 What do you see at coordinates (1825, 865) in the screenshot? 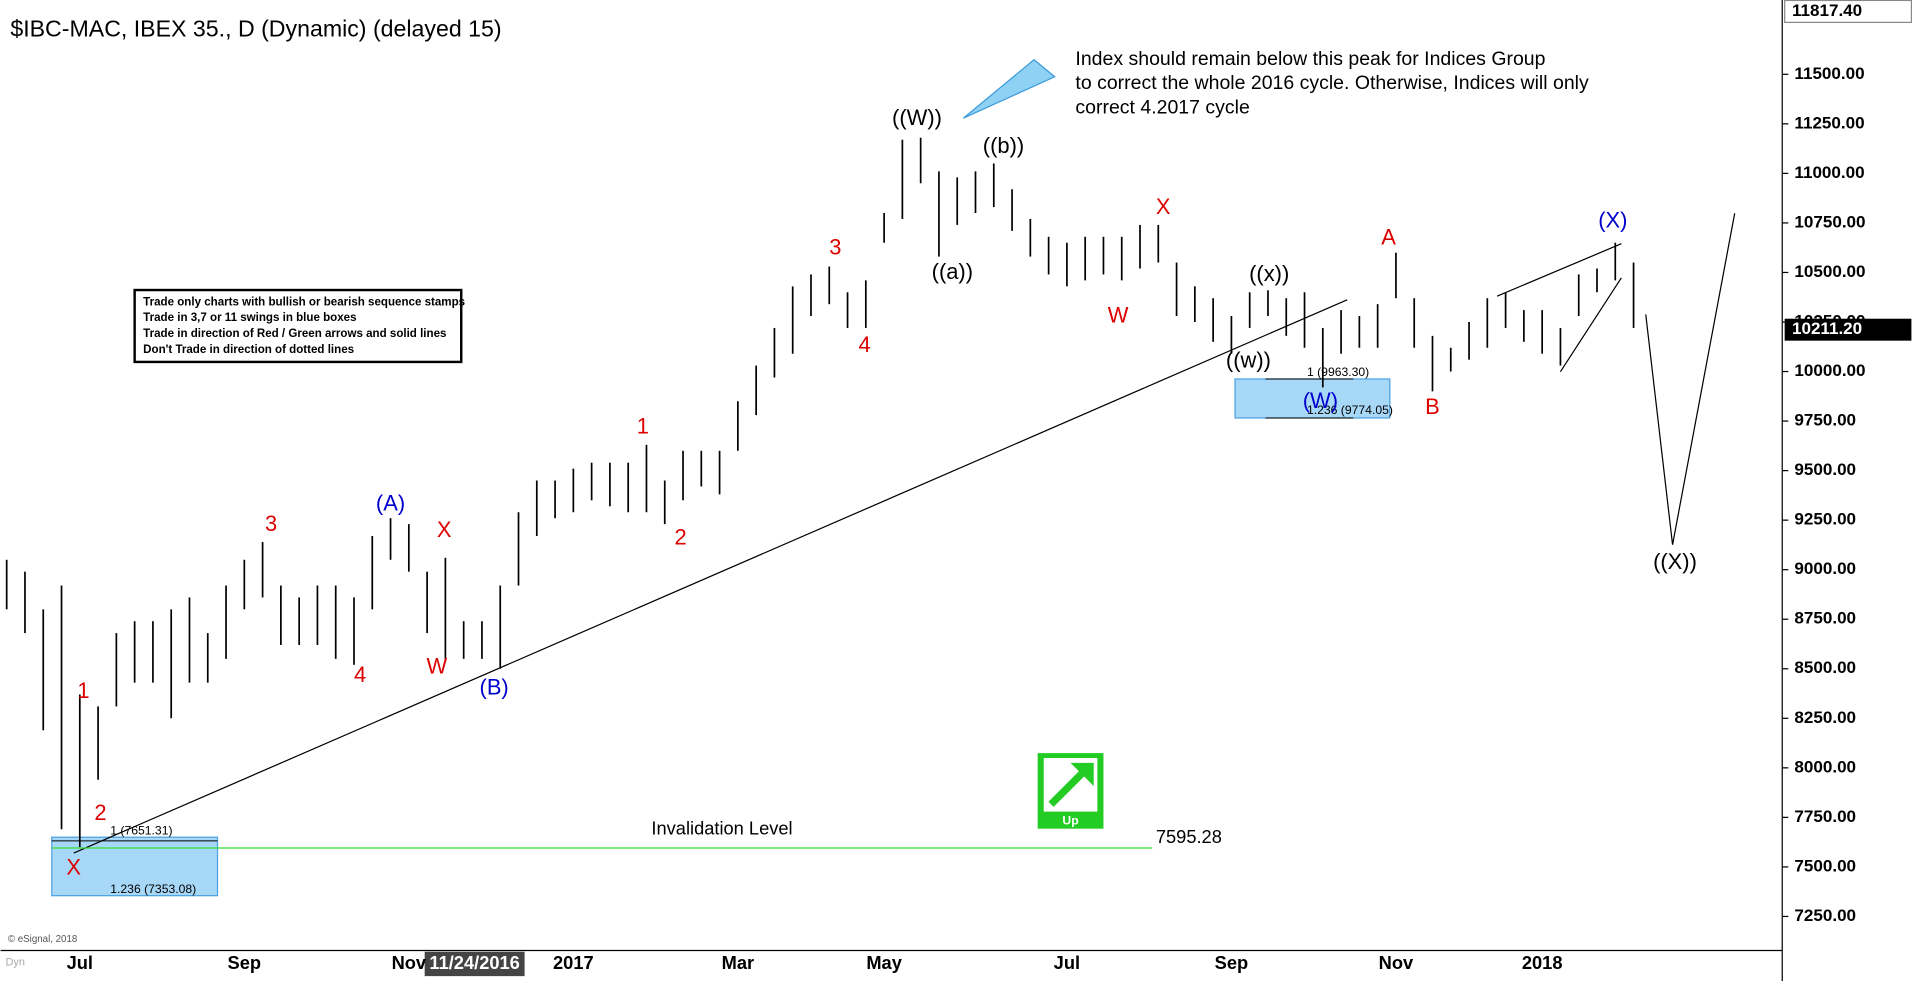
I see `y-tick-label: 7500.00` at bounding box center [1825, 865].